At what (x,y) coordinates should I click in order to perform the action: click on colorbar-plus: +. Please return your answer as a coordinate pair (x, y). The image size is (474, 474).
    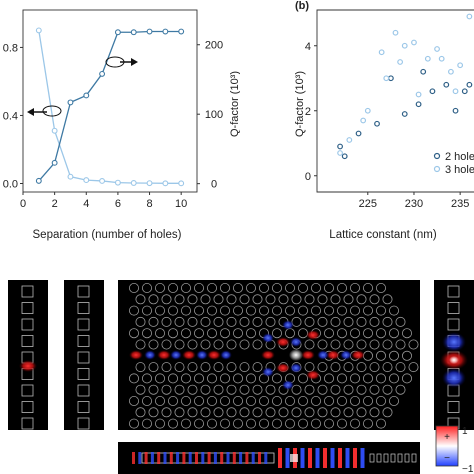
    Looking at the image, I should click on (447, 437).